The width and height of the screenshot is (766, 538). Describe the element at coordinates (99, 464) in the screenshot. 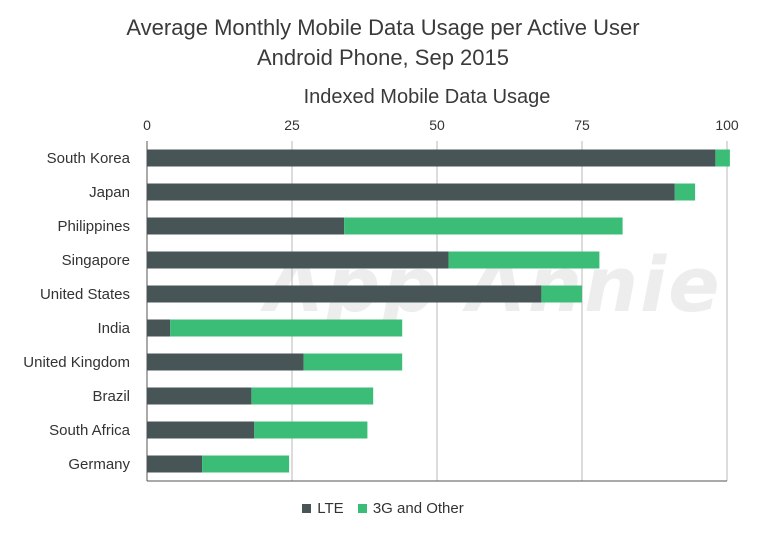

I see `category-label-9: Germany` at that location.